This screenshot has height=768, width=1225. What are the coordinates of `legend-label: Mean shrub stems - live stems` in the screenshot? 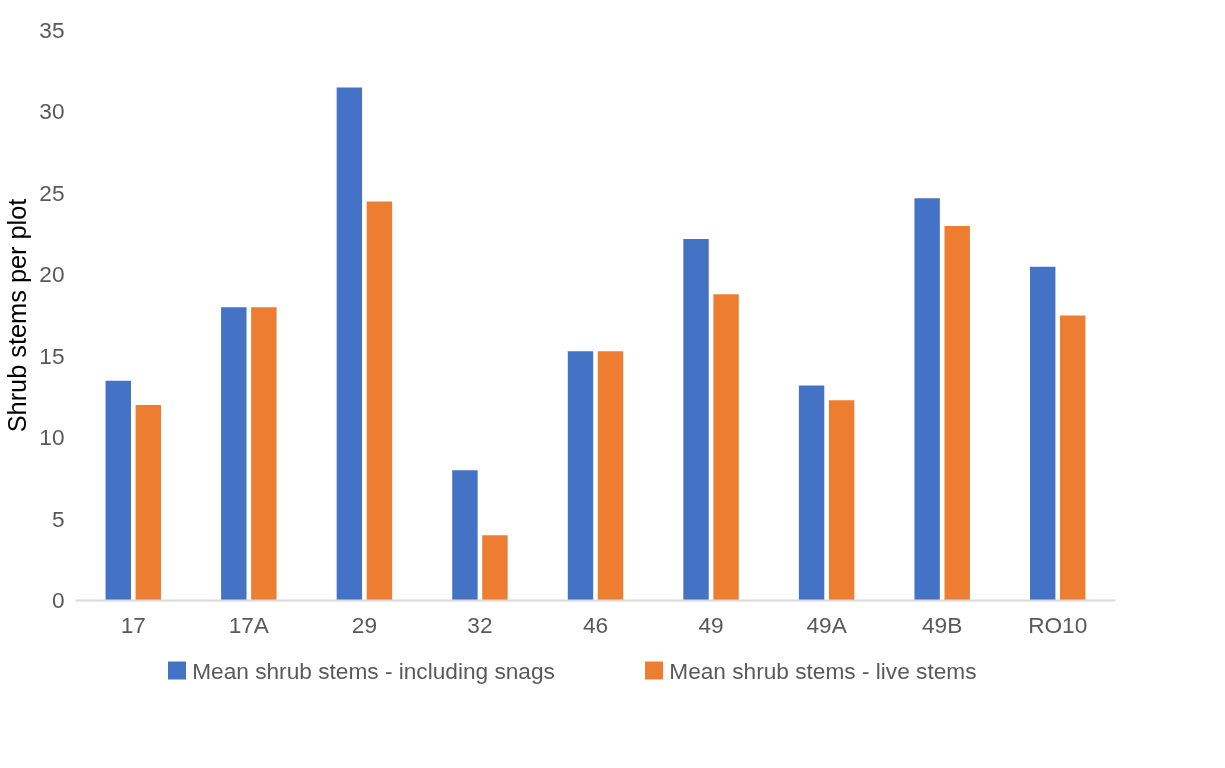 It's located at (823, 670).